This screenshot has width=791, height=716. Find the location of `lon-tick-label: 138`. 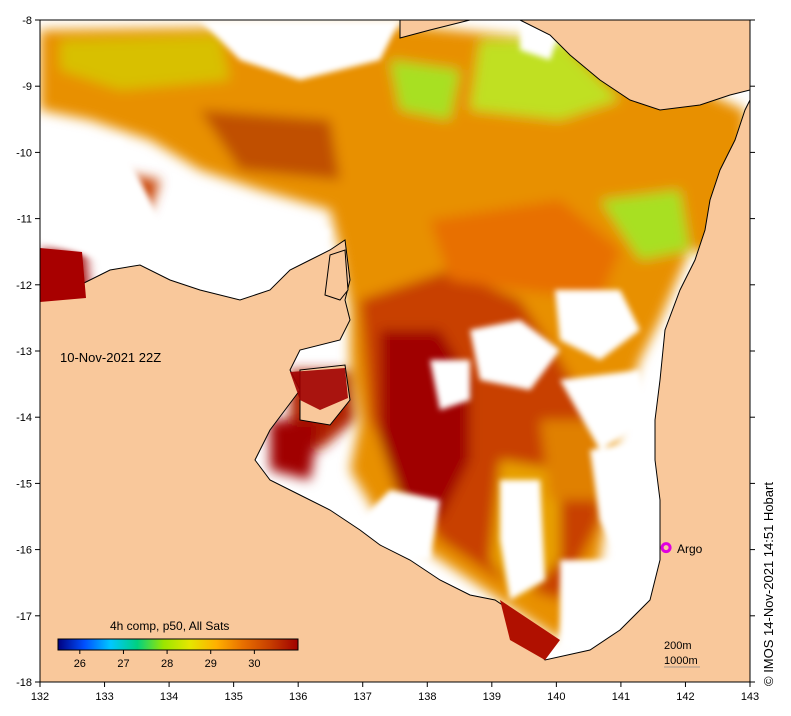

lon-tick-label: 138 is located at coordinates (427, 697).